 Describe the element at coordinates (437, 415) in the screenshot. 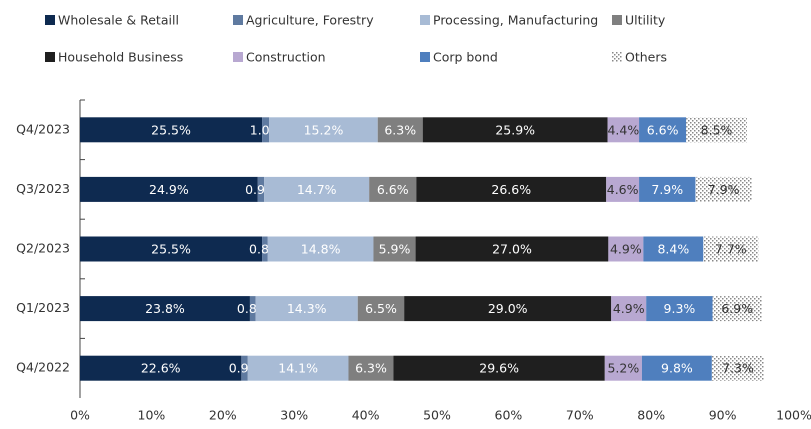

I see `x-tick-label: 50%` at that location.